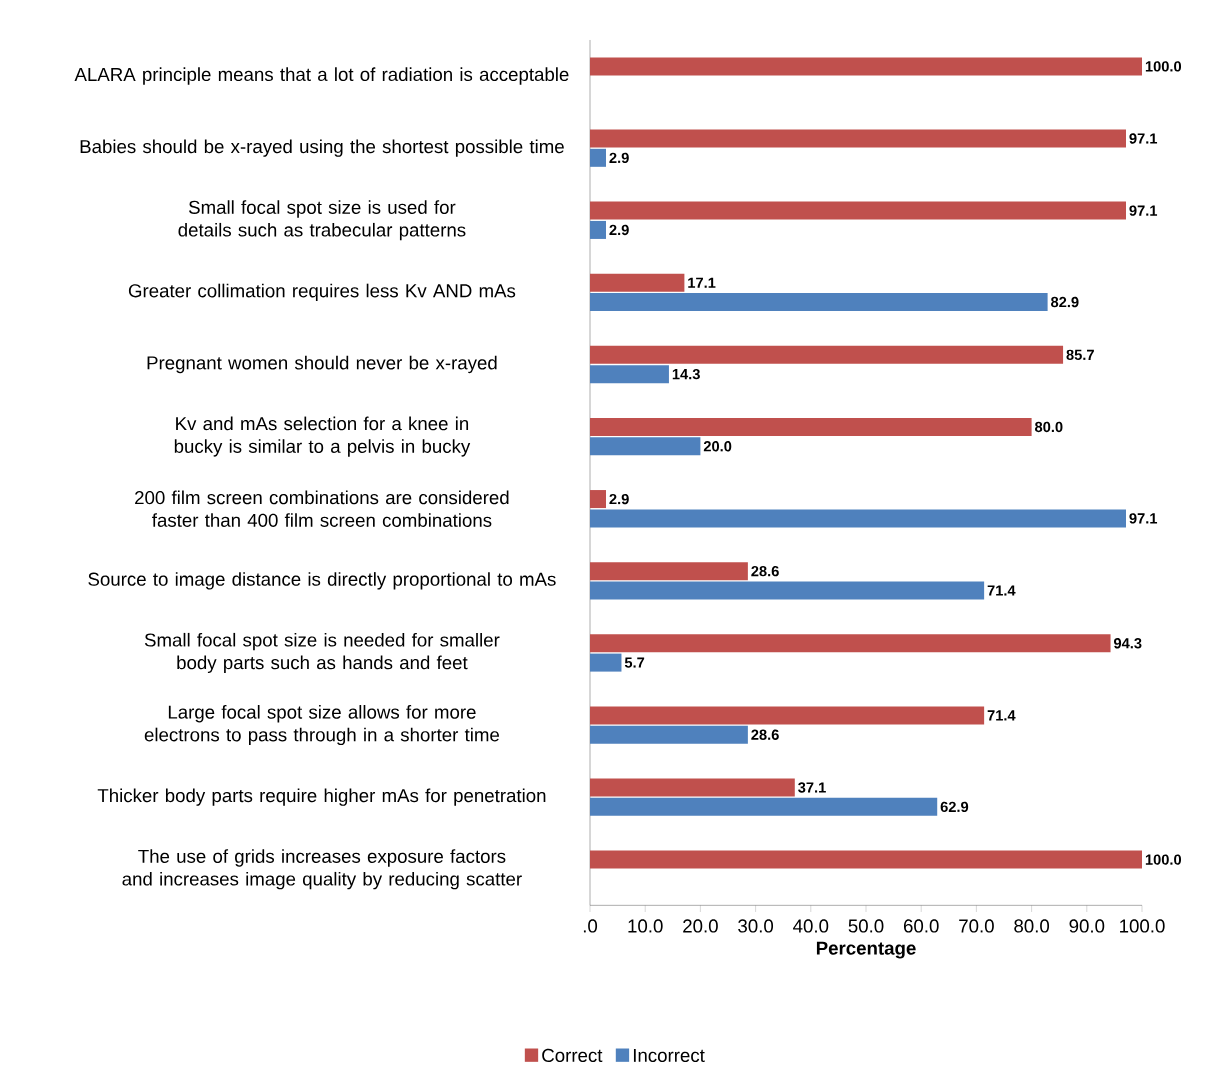 This screenshot has height=1086, width=1209. I want to click on y-tick-label: Kv and mAs selection for a knee in bucky is similar to a pelvis in bucky, so click(322, 436).